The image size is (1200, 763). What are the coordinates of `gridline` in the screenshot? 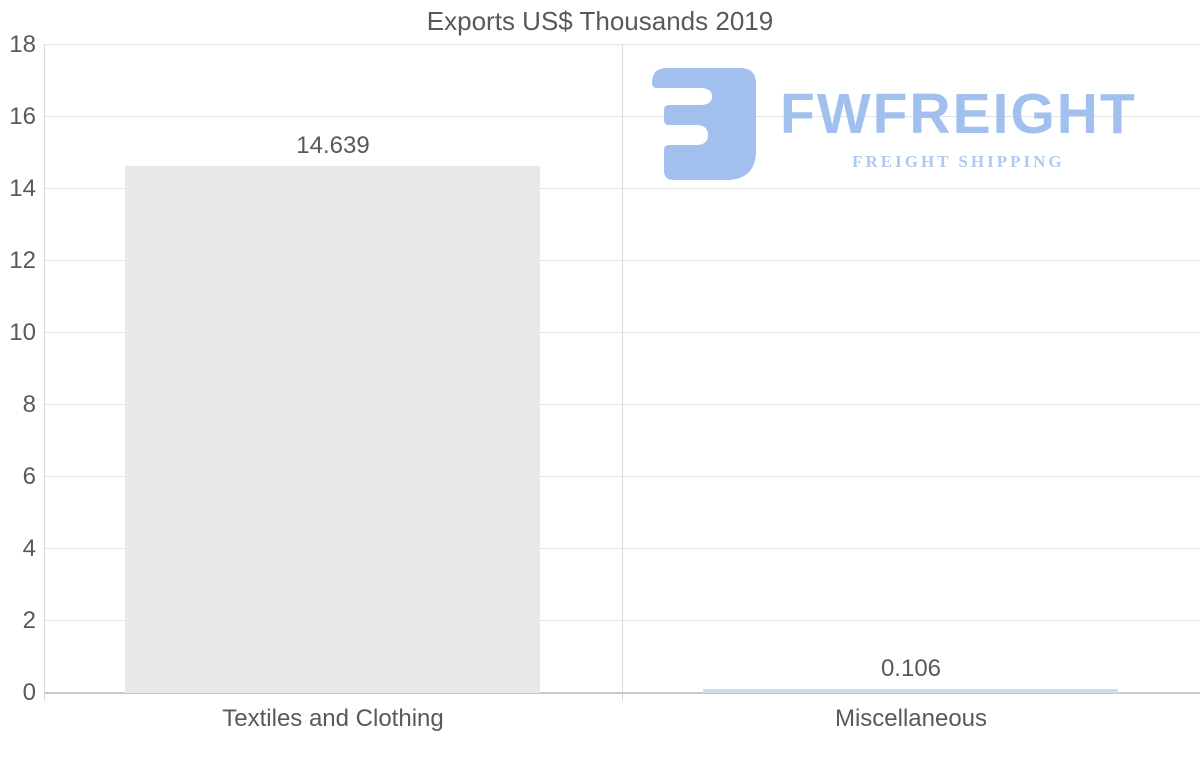 It's located at (622, 44).